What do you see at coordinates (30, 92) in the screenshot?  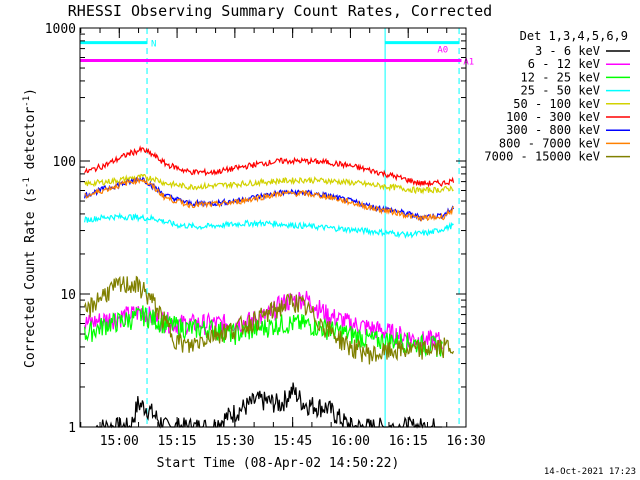 I see `y-axis-label-end: )` at bounding box center [30, 92].